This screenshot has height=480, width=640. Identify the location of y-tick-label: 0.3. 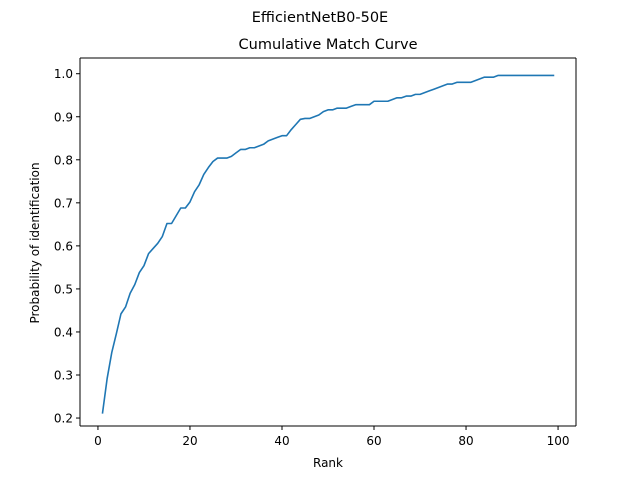
(63, 375).